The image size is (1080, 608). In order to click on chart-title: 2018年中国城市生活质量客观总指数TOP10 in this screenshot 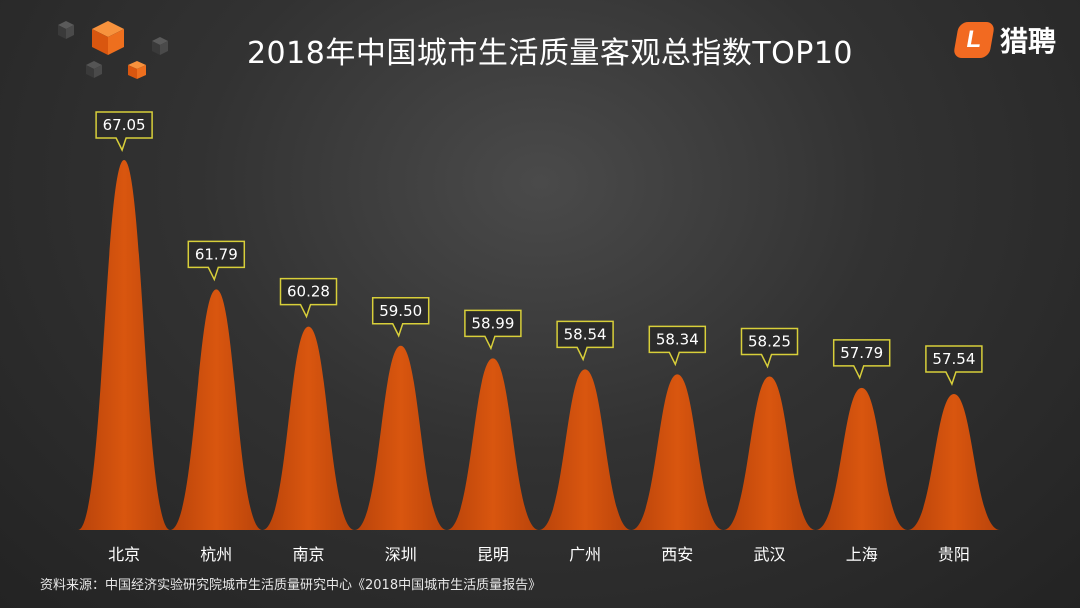, I will do `click(550, 53)`.